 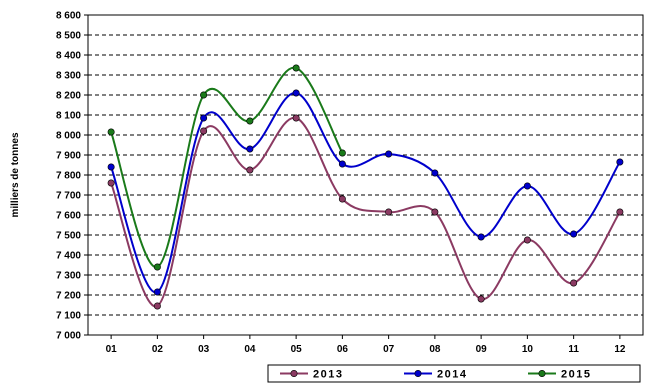 I want to click on y-tick-label: 8 300, so click(x=68, y=76).